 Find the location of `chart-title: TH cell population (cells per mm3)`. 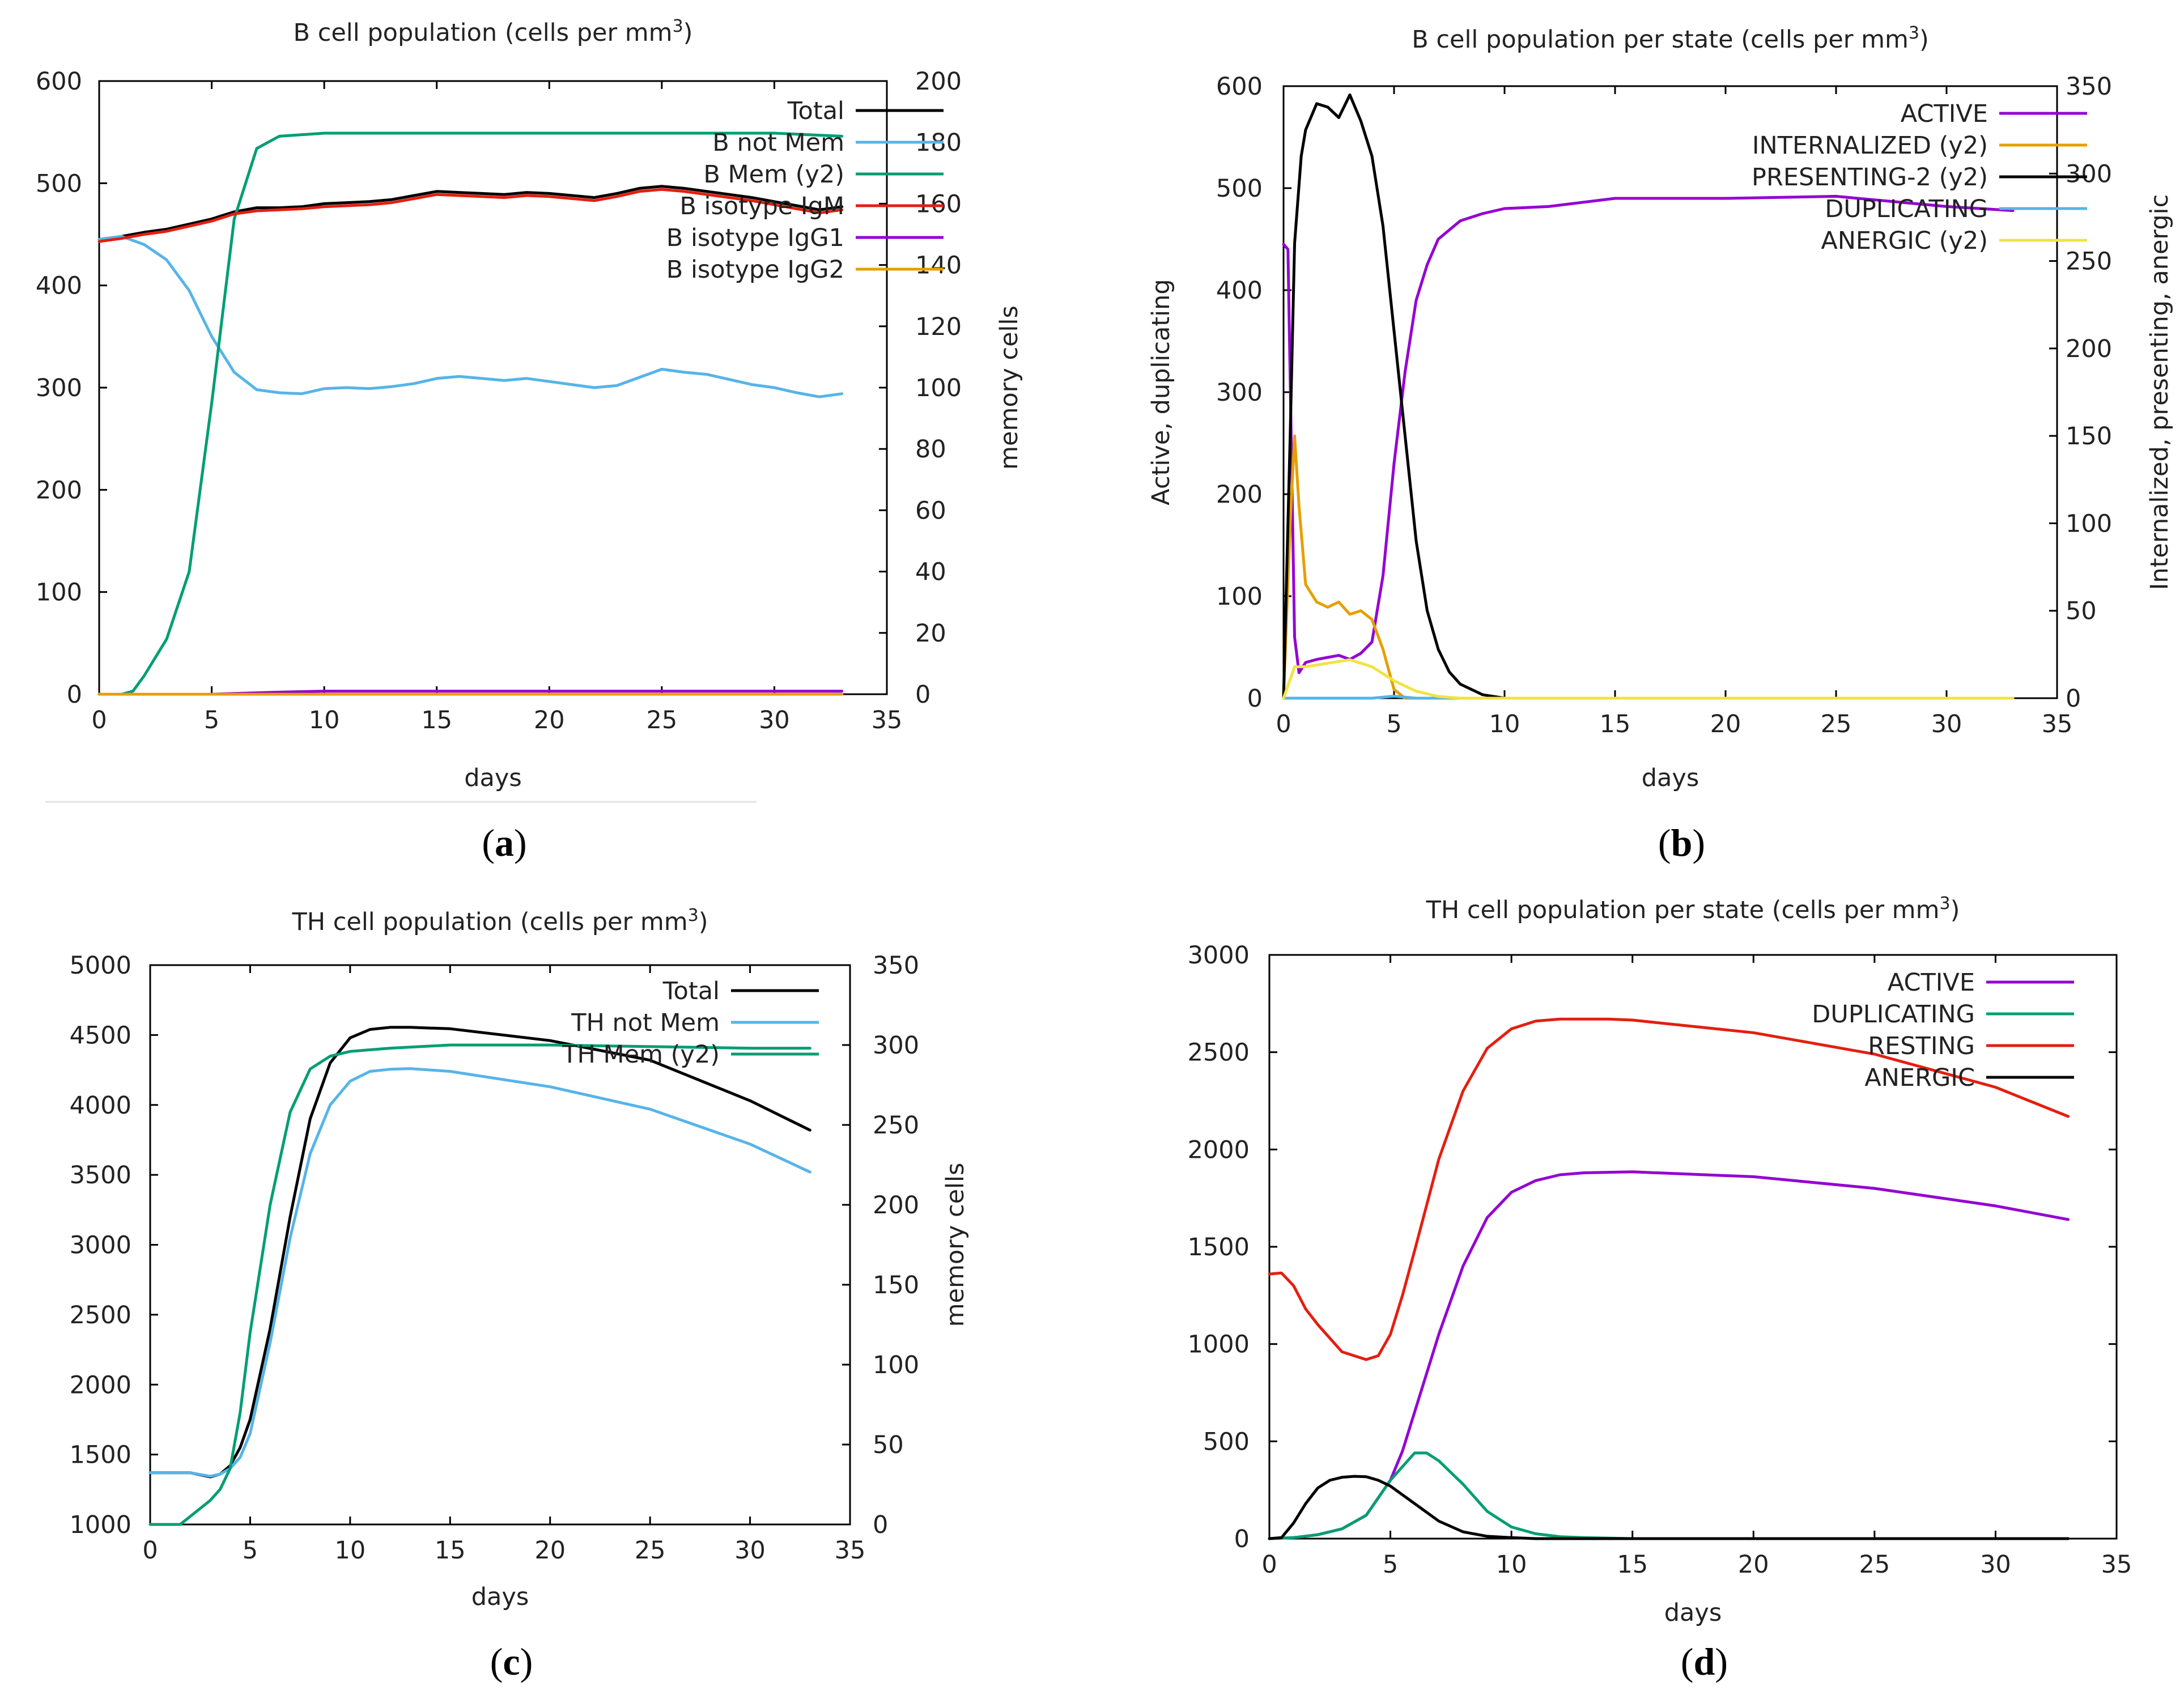

chart-title: TH cell population (cells per mm3) is located at coordinates (500, 921).